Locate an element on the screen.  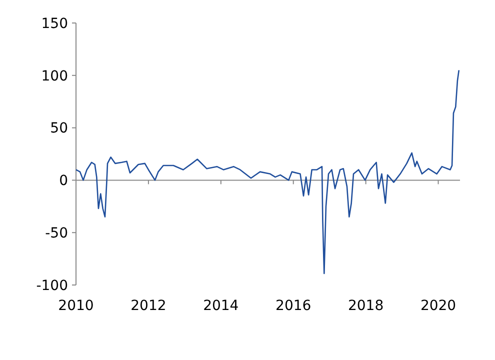
y-tick-label: -100 is located at coordinates (52, 286).